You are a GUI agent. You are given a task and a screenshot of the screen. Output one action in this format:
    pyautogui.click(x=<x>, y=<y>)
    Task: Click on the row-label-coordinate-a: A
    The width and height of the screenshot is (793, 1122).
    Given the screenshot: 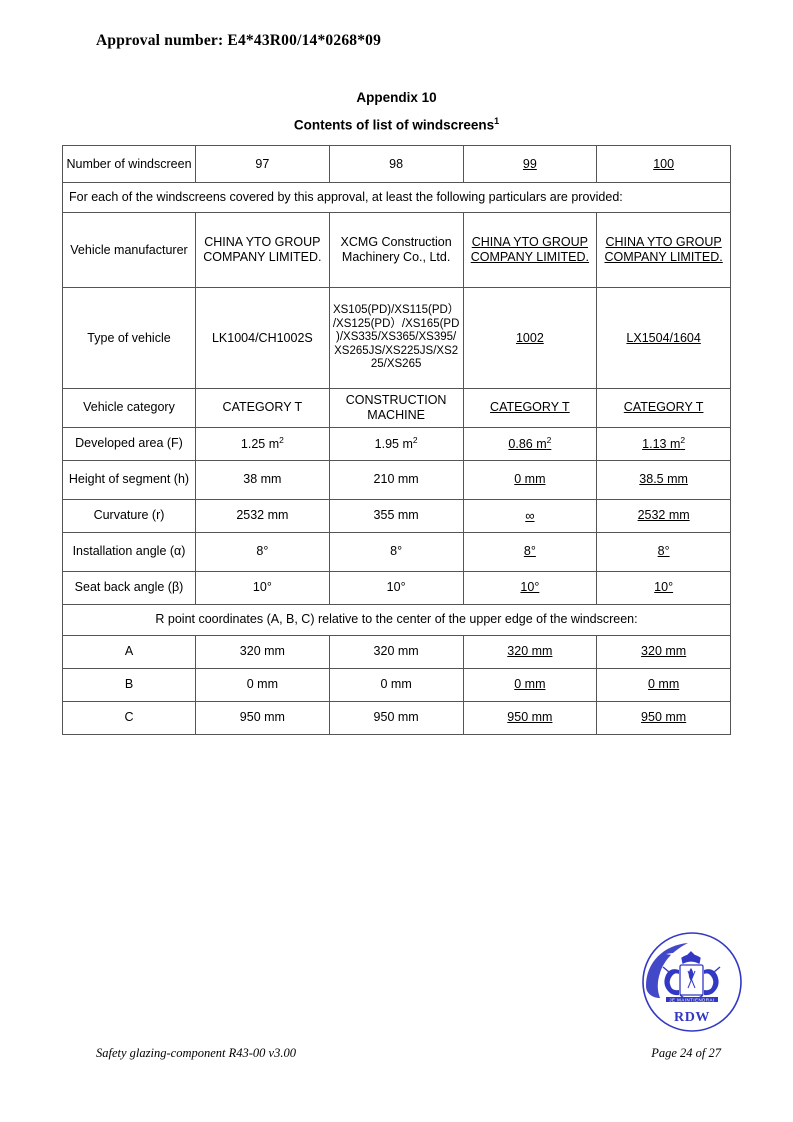 What is the action you would take?
    pyautogui.click(x=129, y=651)
    